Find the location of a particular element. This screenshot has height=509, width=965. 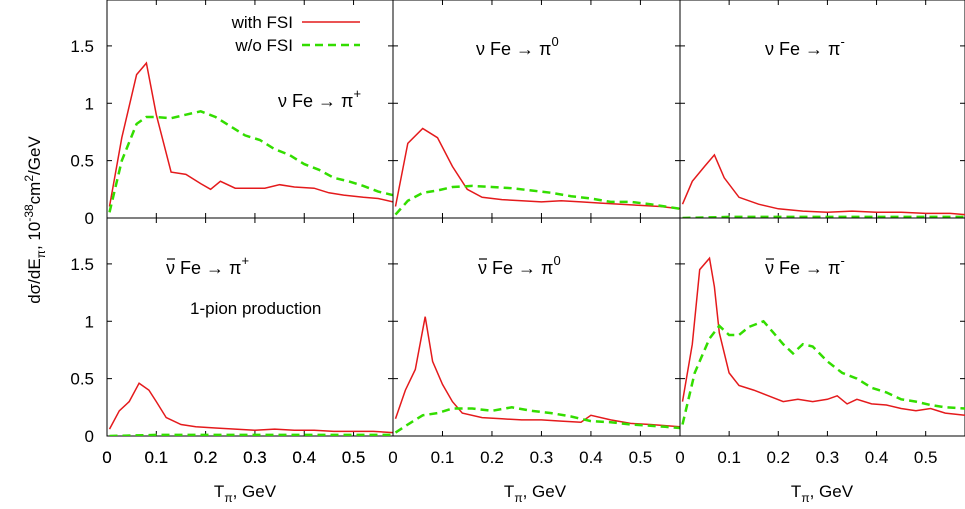

x-tick-label-br-1: 0.1 is located at coordinates (729, 457).